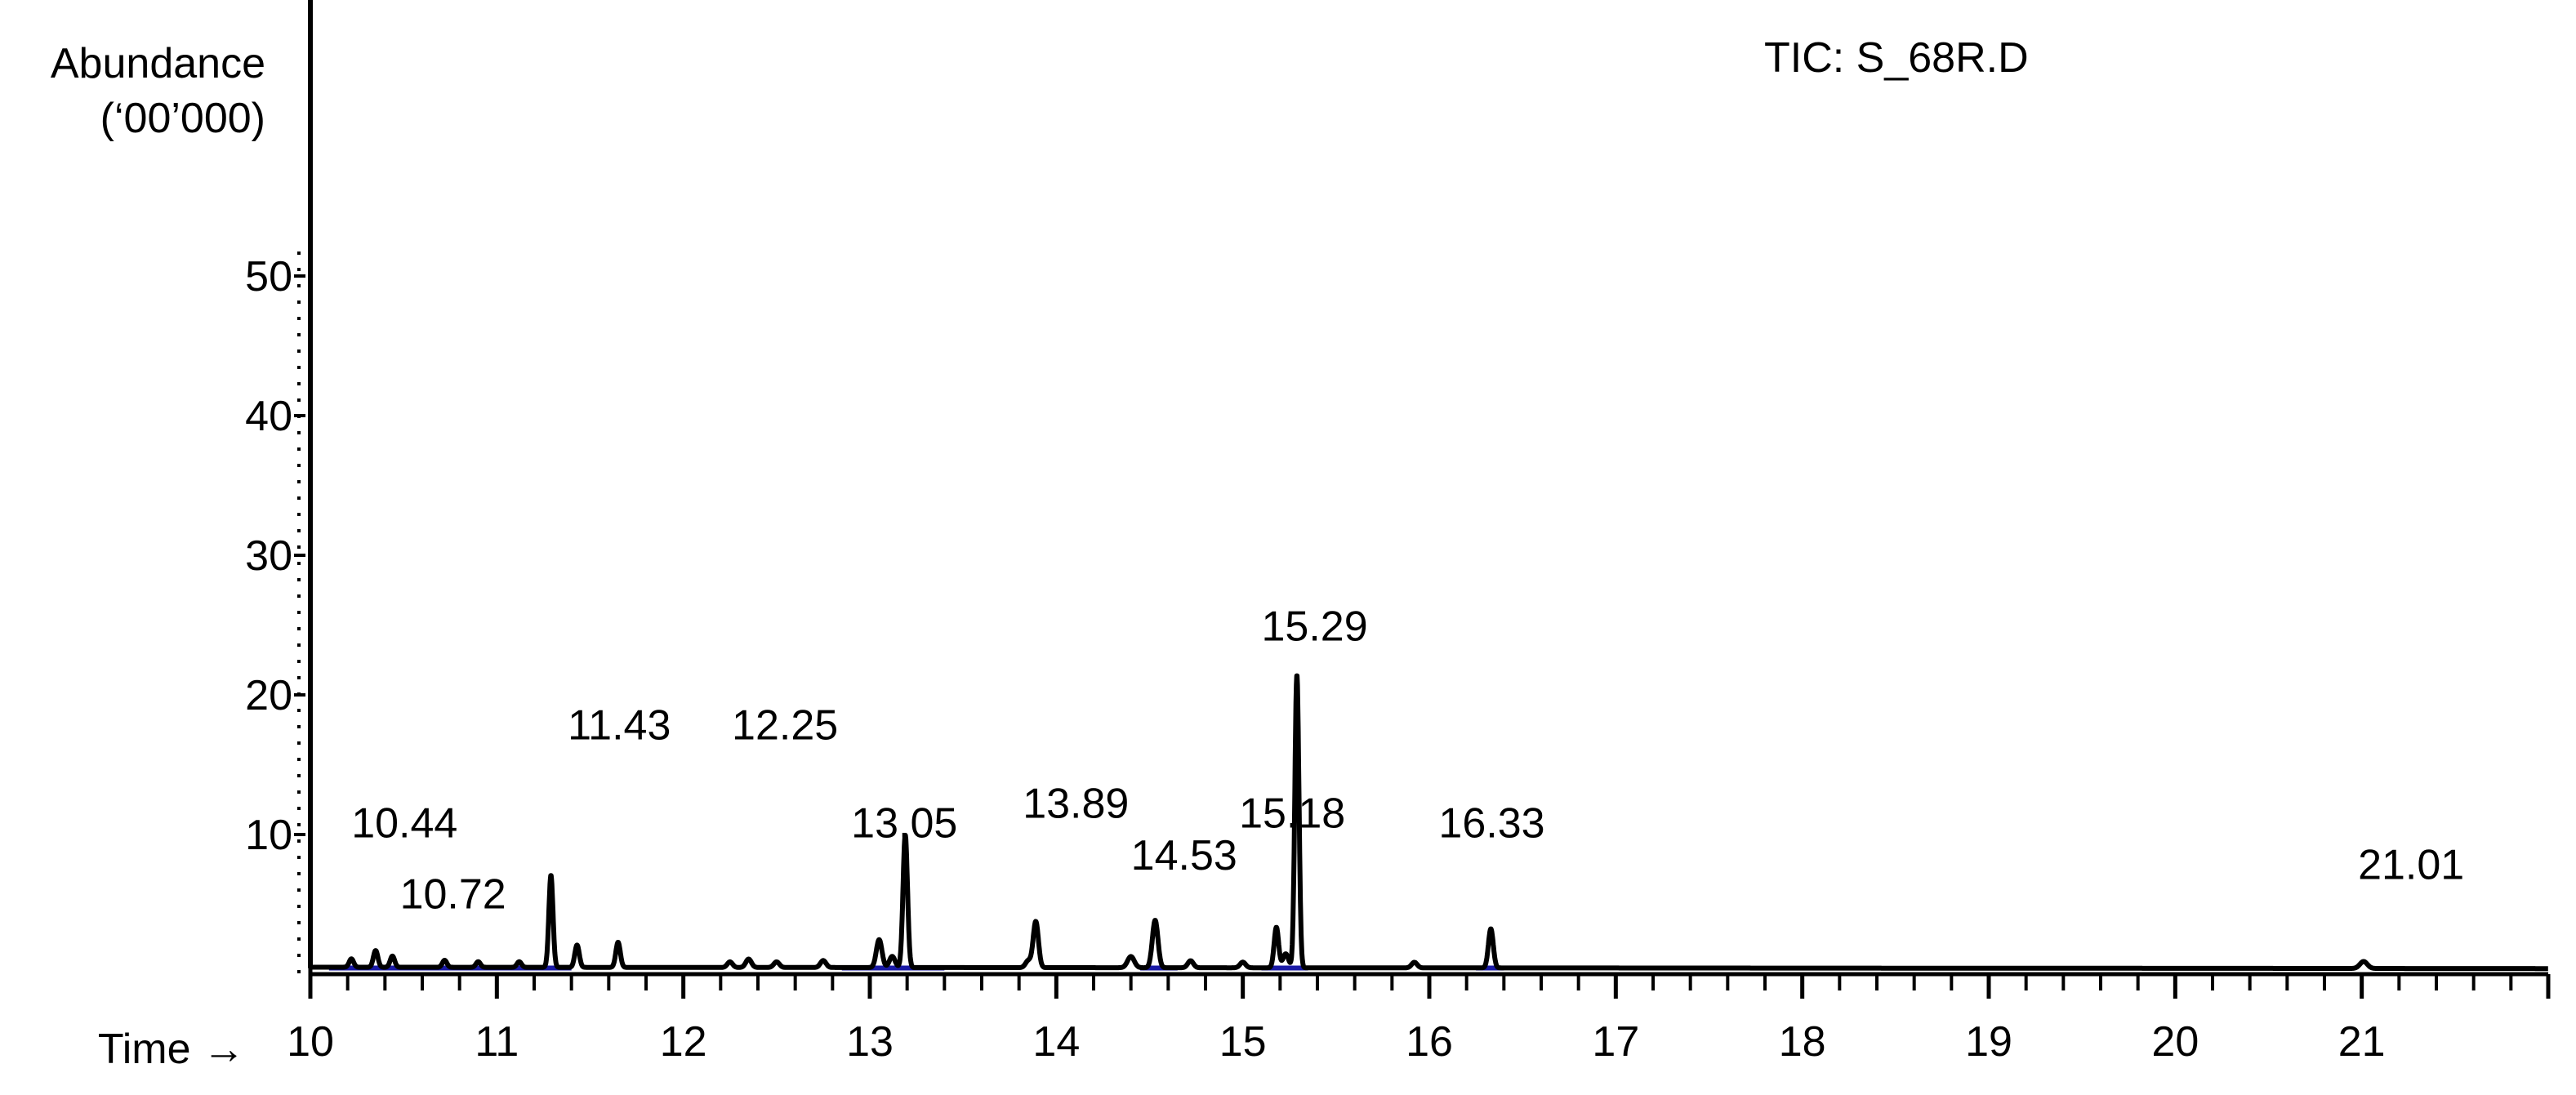 The image size is (2576, 1095). I want to click on x-tick-label: 11, so click(497, 1042).